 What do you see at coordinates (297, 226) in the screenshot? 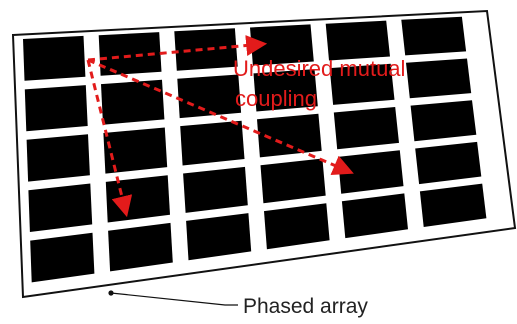
I see `antenna-element-r5-c4` at bounding box center [297, 226].